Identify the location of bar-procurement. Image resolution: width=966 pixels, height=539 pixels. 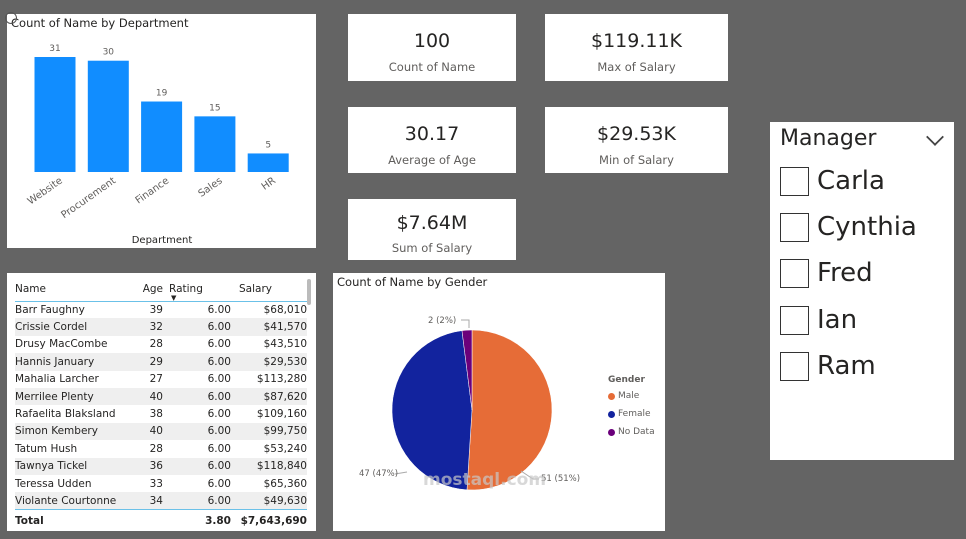
(108, 116).